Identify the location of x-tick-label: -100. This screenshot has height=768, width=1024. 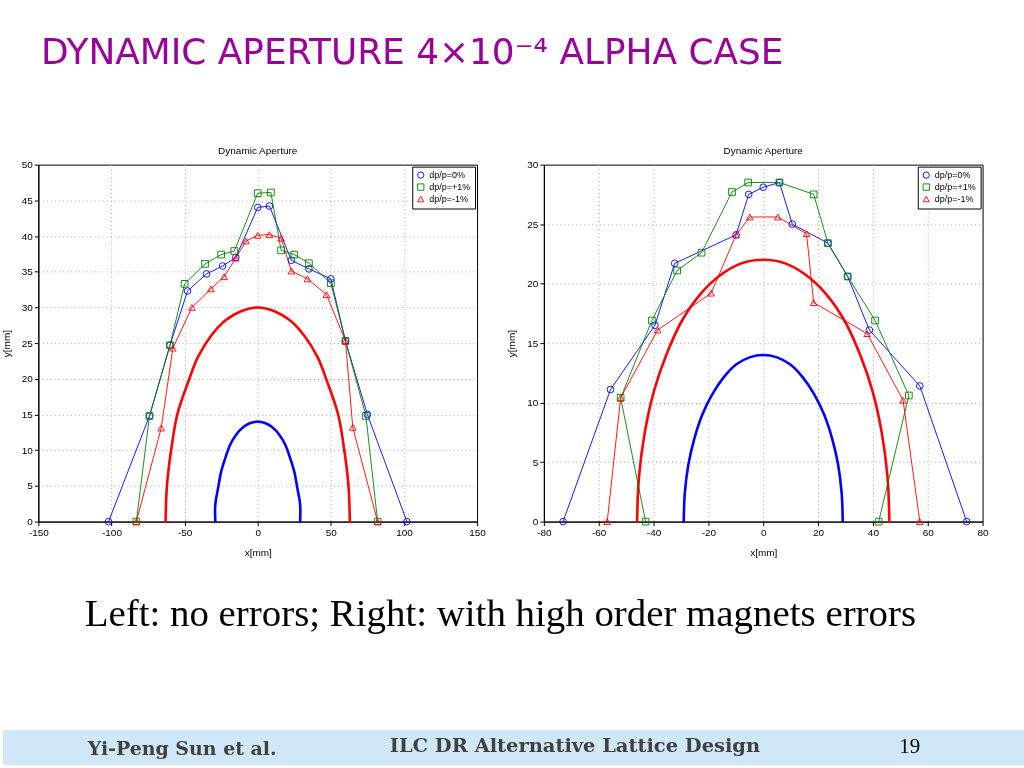
(112, 533).